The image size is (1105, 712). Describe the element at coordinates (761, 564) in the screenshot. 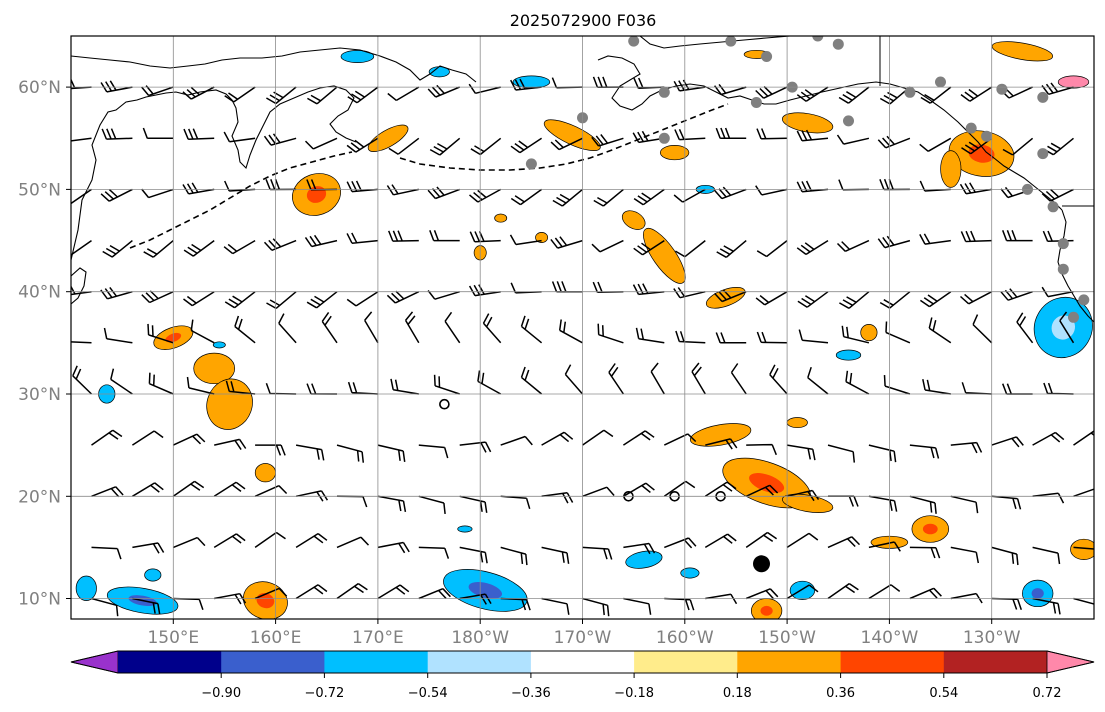

I see `filled-circle-marker` at that location.